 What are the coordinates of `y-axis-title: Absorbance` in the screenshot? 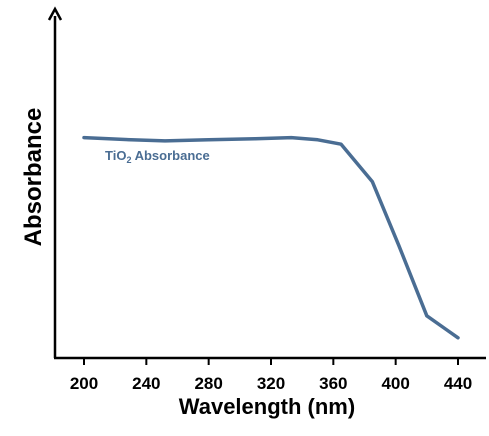 It's located at (33, 177).